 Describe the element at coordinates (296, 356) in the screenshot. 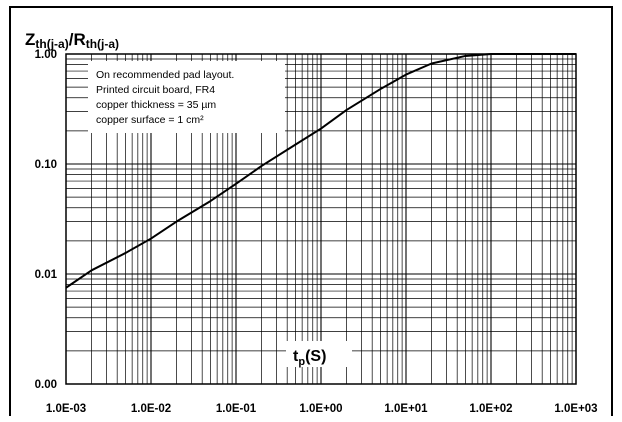

I see `x-axis-label-main: t` at that location.